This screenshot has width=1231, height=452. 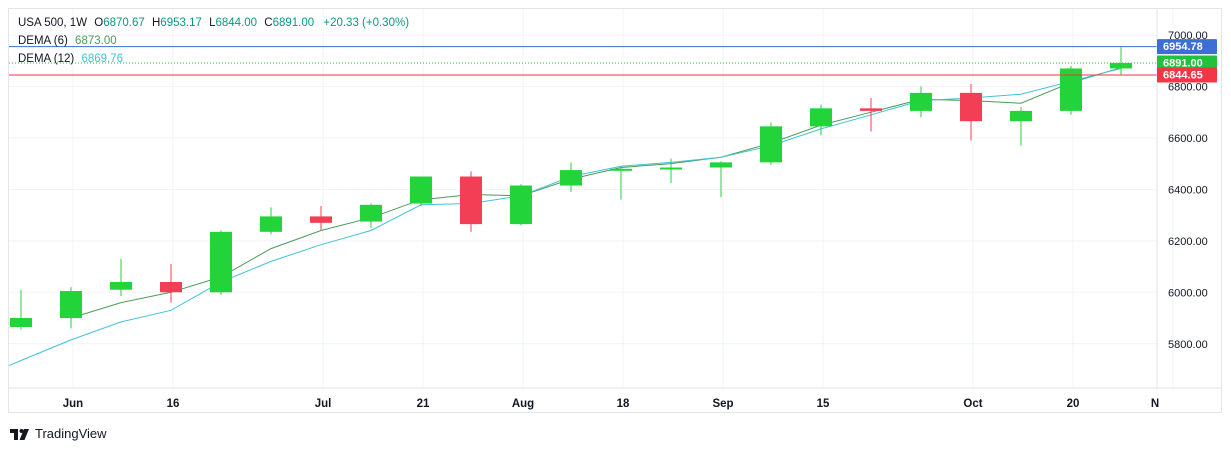 I want to click on price-badge-label: 6954.78, so click(x=1183, y=47).